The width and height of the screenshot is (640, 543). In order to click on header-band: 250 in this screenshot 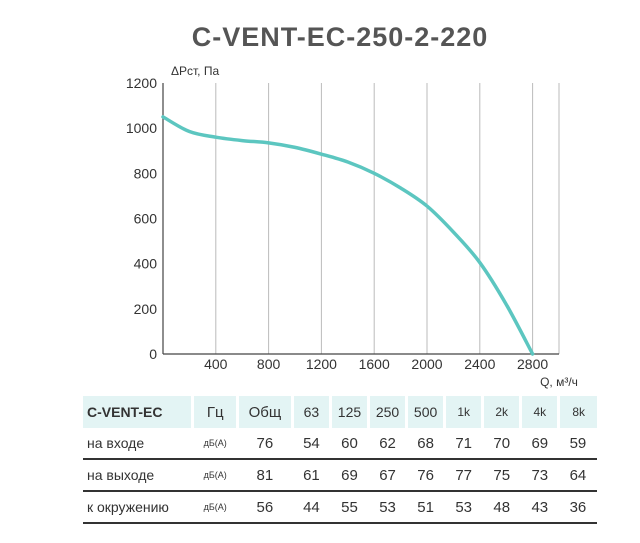, I will do `click(386, 412)`.